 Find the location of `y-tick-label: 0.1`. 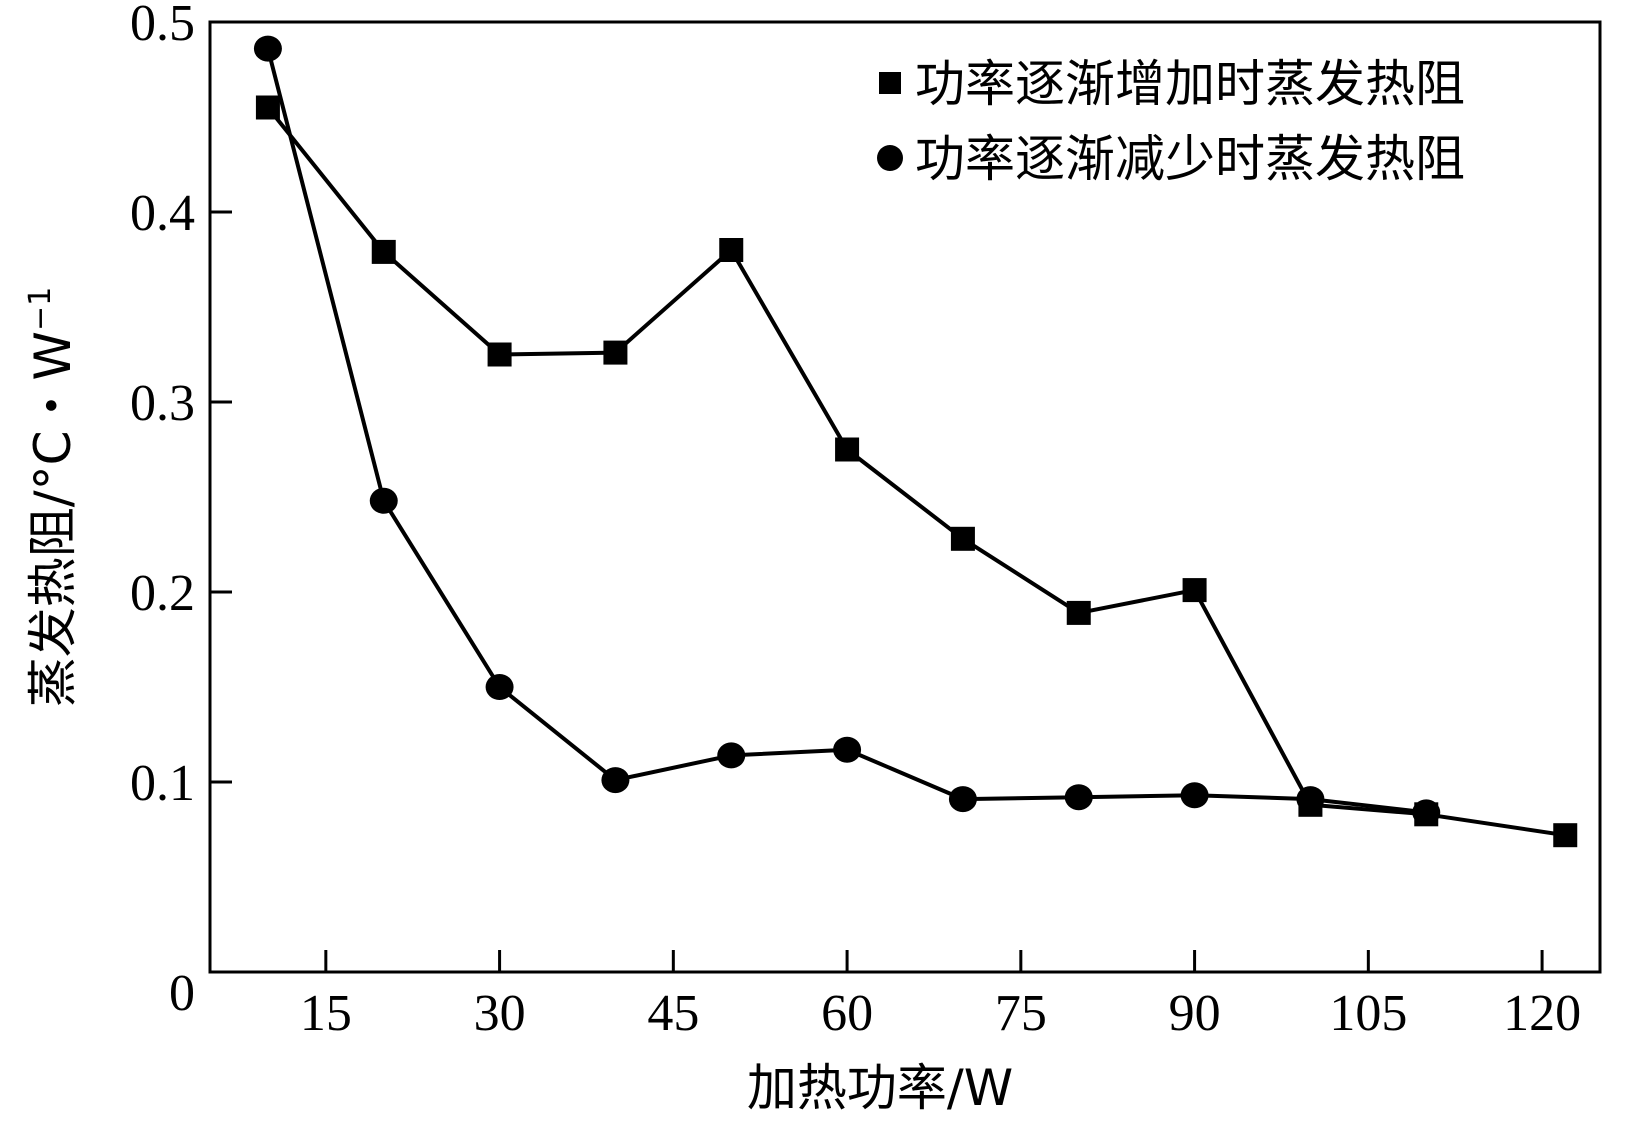

y-tick-label: 0.1 is located at coordinates (162, 783).